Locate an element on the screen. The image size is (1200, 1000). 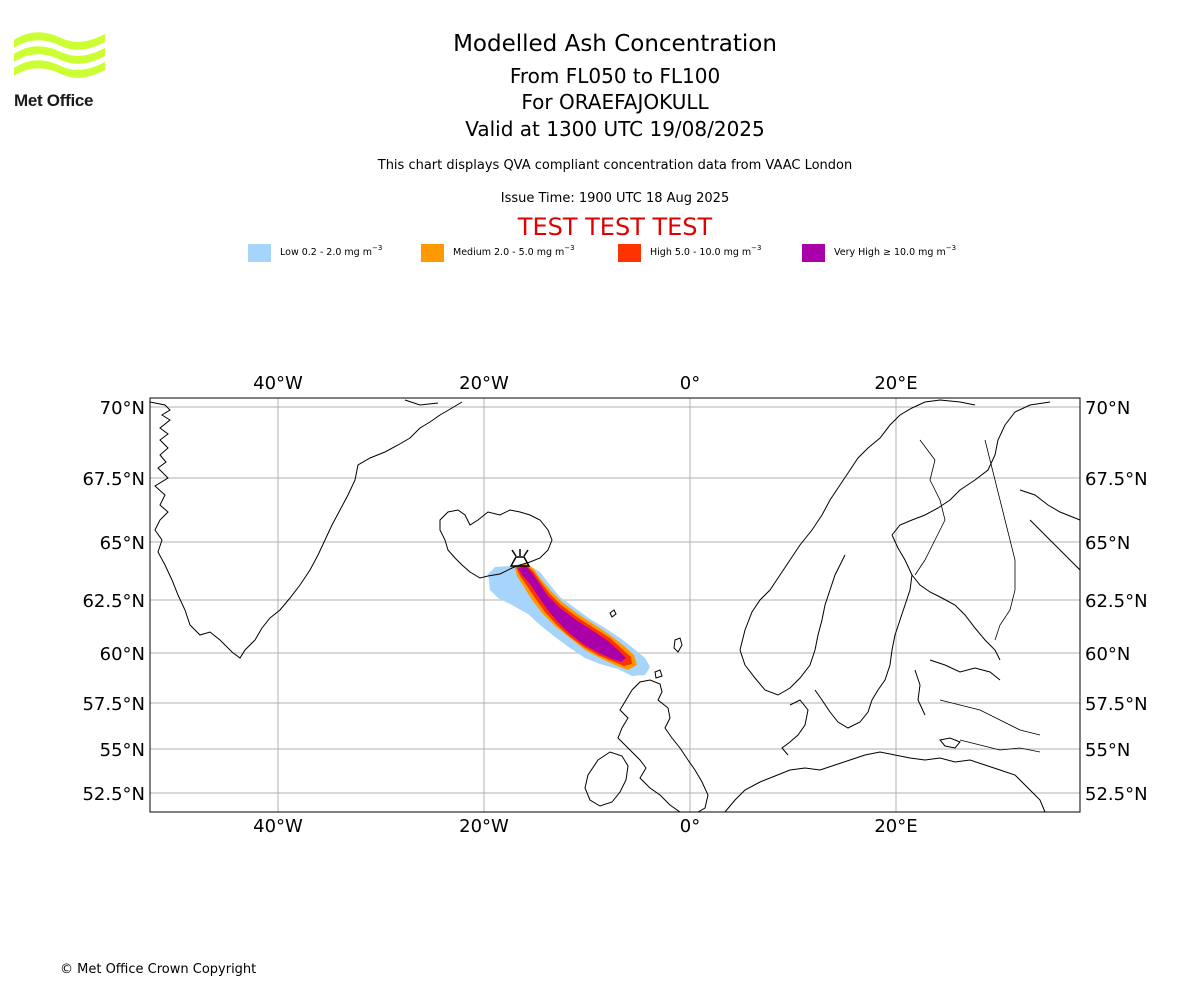
greenland-coast is located at coordinates (306, 530).